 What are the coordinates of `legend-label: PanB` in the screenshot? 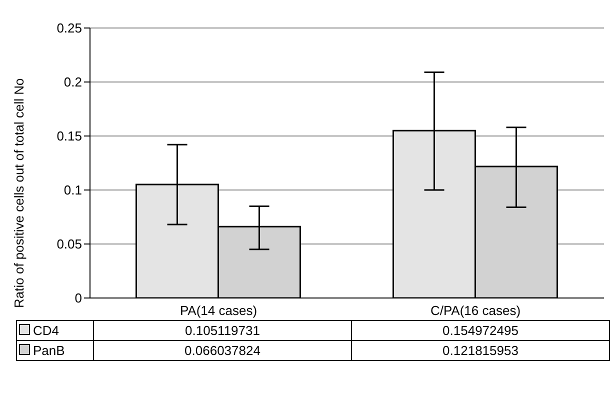 It's located at (55, 350).